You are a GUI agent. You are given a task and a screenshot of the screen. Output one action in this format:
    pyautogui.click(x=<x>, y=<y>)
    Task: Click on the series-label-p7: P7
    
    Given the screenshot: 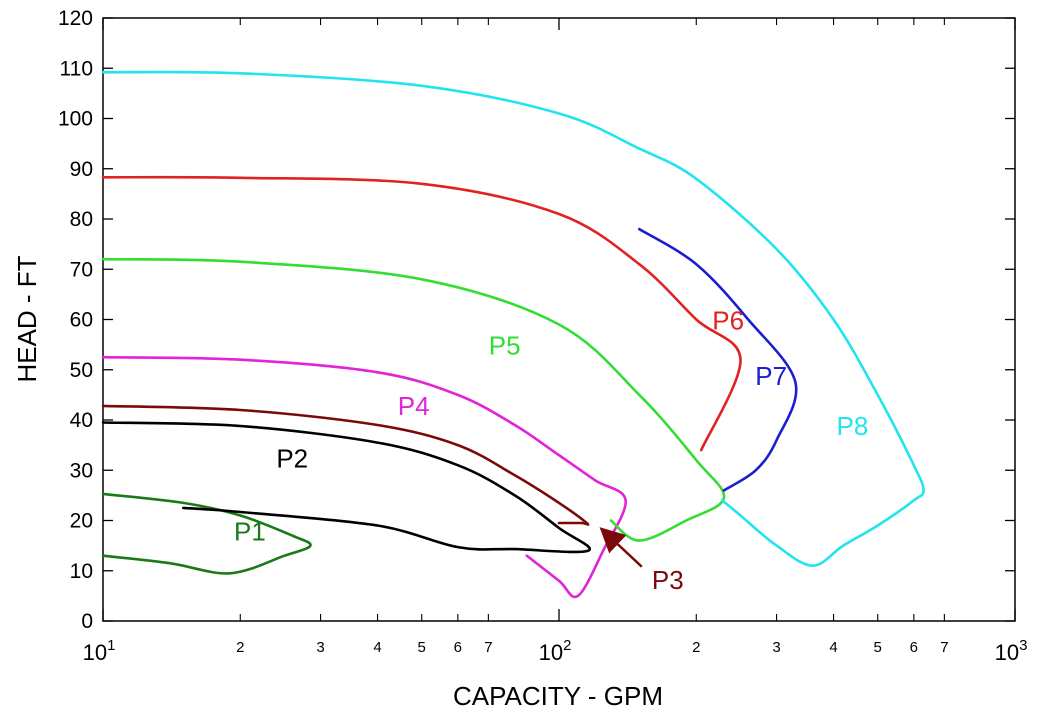 What is the action you would take?
    pyautogui.click(x=771, y=376)
    